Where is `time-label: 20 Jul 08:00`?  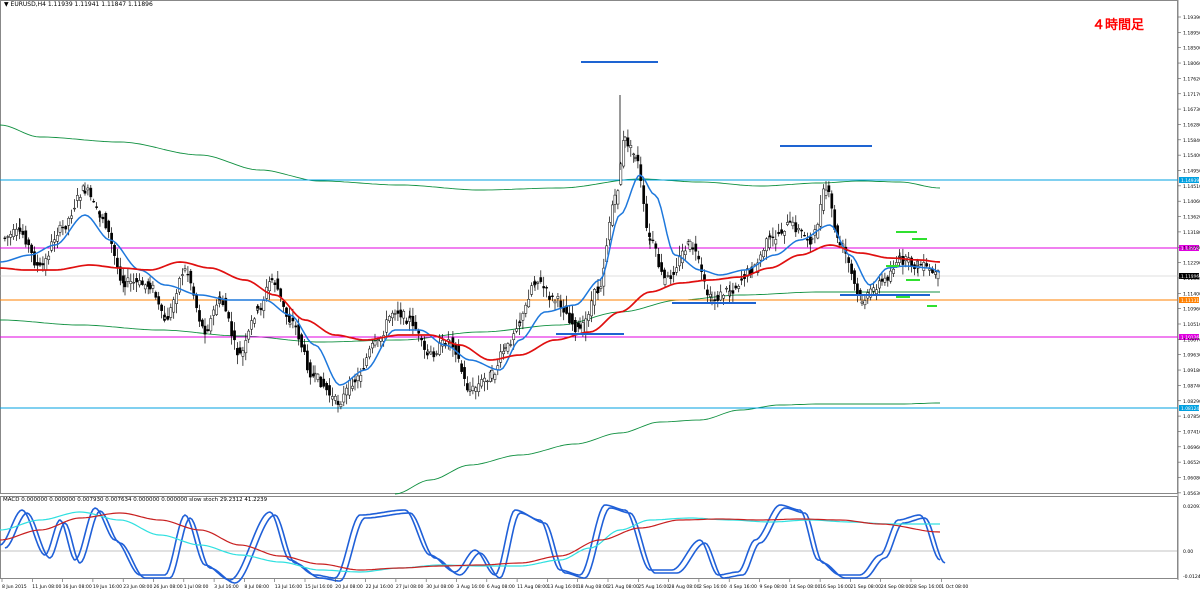 time-label: 20 Jul 08:00 is located at coordinates (349, 587).